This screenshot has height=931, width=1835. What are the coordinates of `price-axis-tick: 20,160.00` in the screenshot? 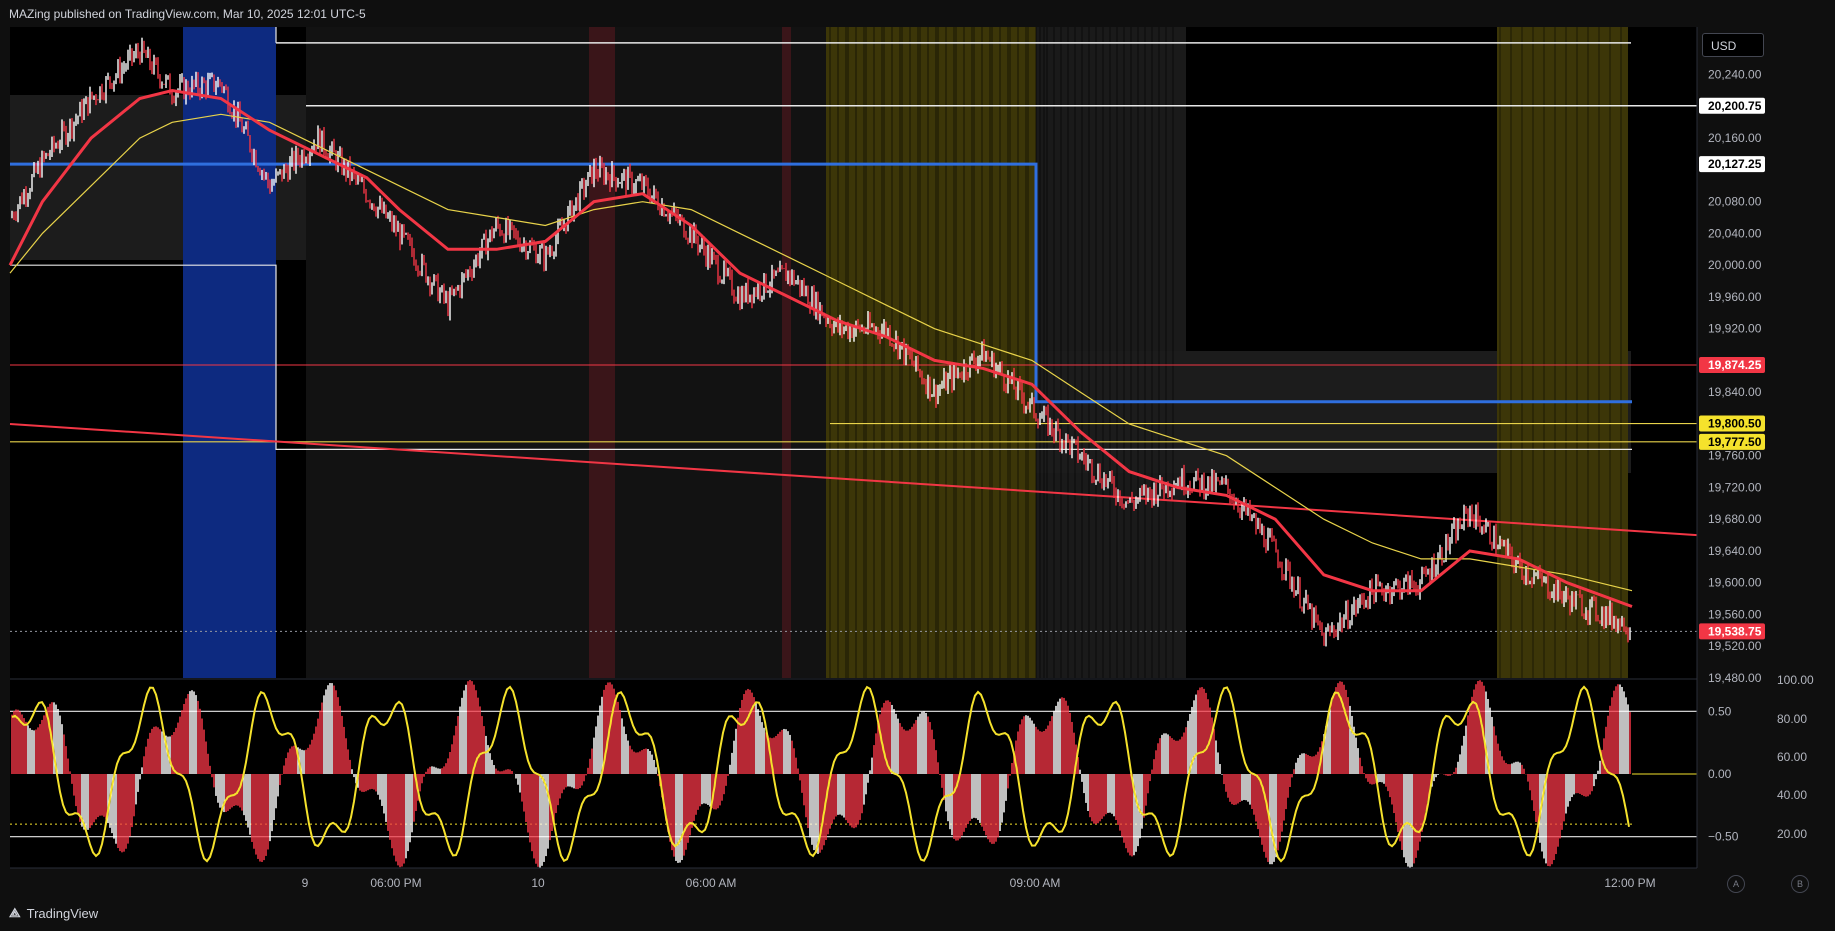 It's located at (1735, 138).